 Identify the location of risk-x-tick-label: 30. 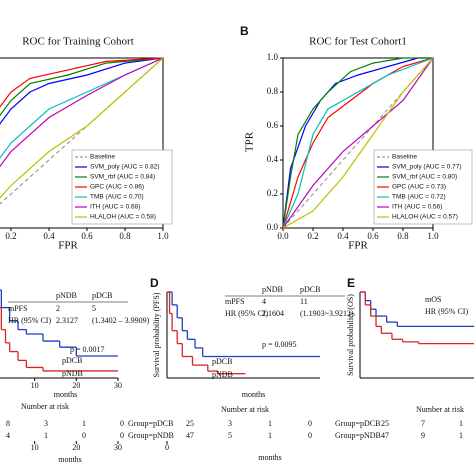
(118, 447).